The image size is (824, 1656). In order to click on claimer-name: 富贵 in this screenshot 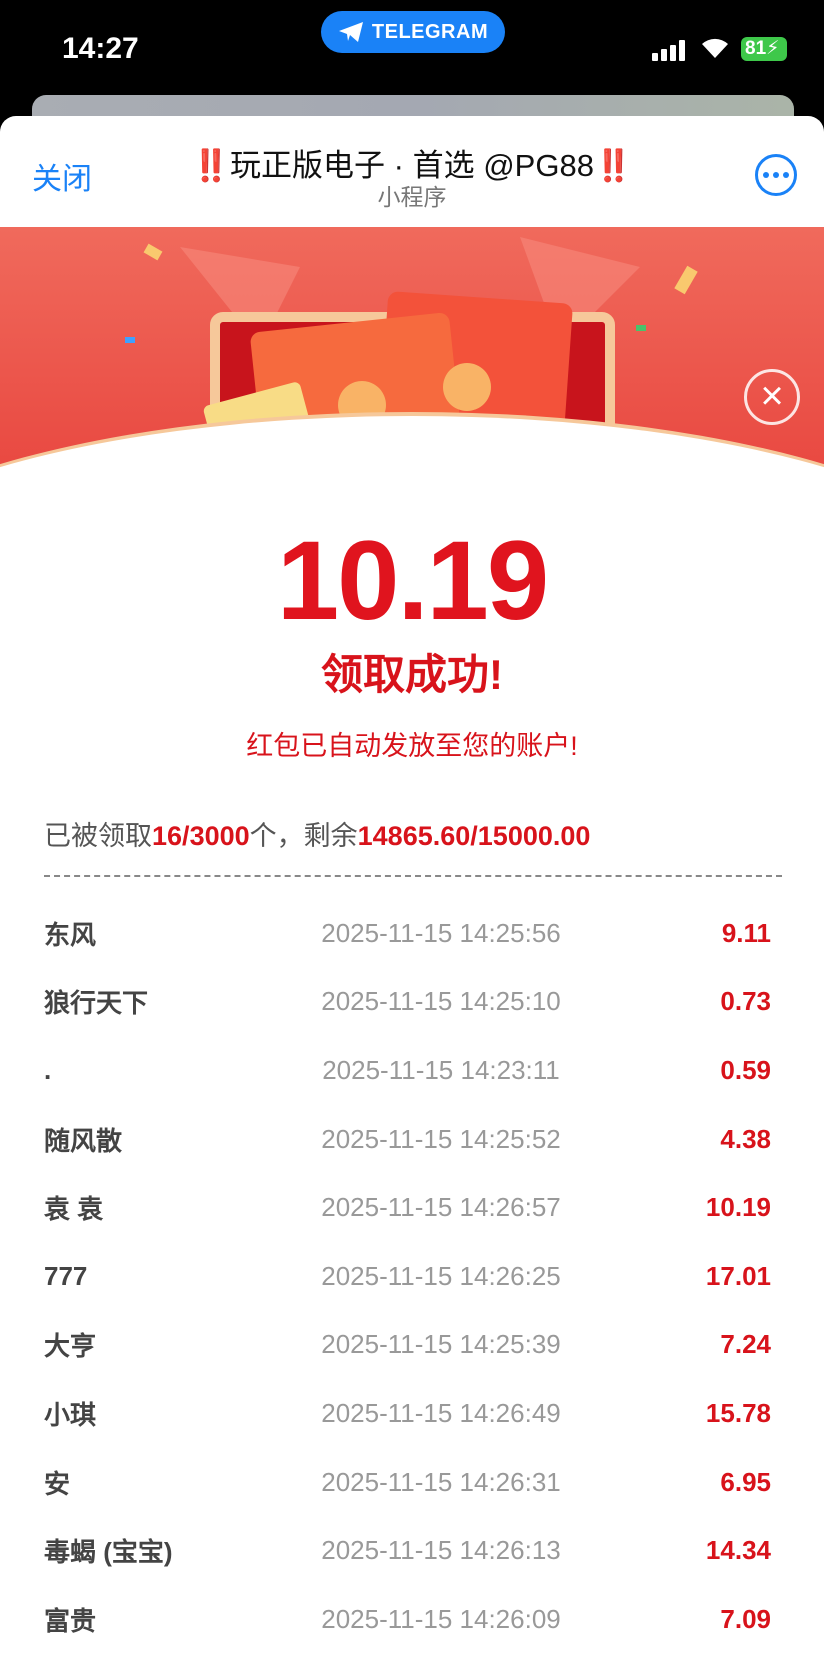, I will do `click(70, 1620)`.